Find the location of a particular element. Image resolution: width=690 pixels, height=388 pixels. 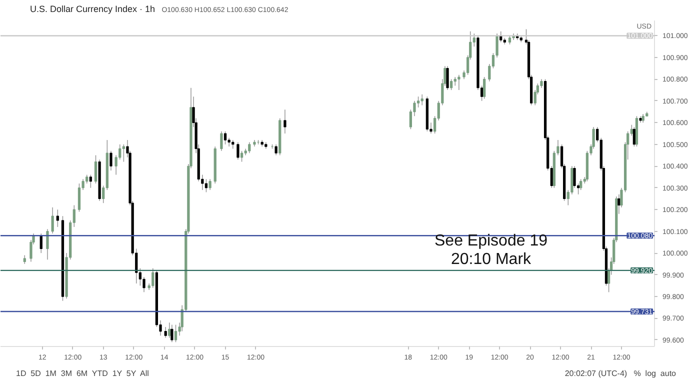

text: 1D 5D 1M 3M 6M YTD 1Y 5Y All is located at coordinates (82, 373).